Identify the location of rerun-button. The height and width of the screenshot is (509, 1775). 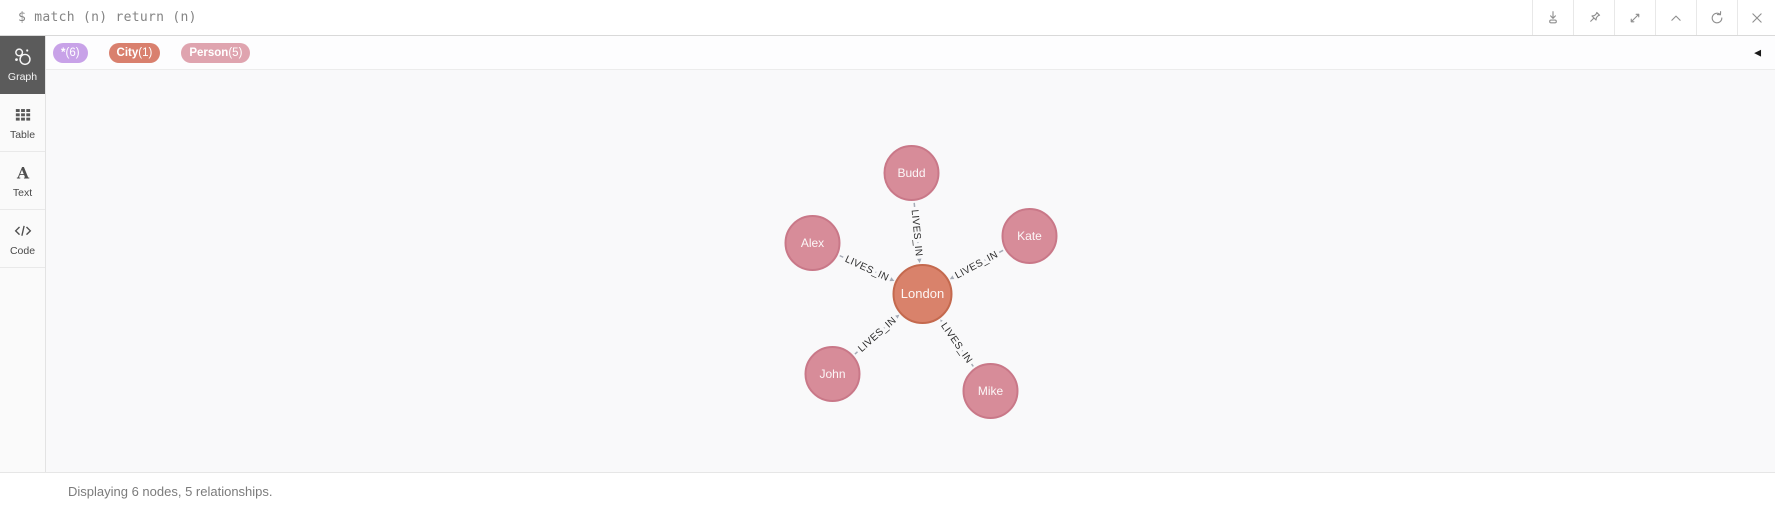
(1716, 17).